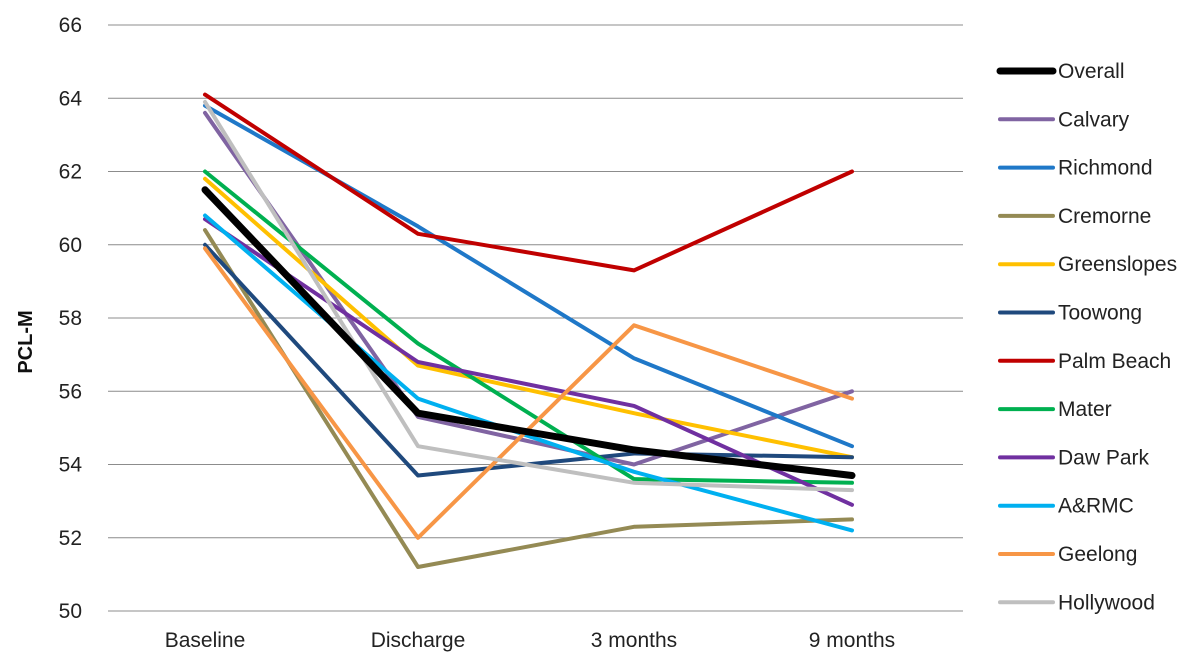  I want to click on y-tick-label: 66, so click(70, 25).